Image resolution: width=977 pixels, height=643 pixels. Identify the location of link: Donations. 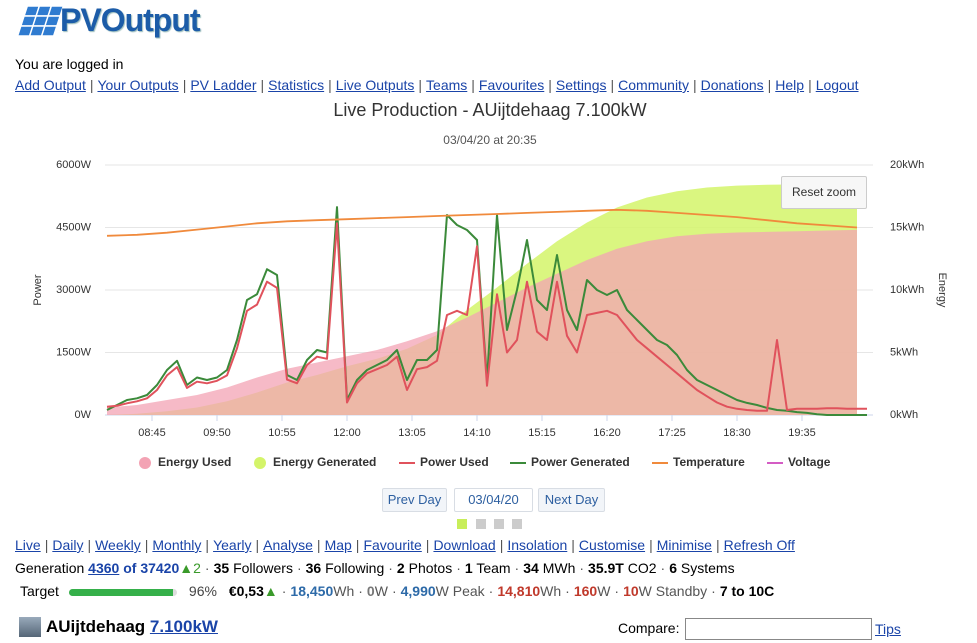
(732, 85).